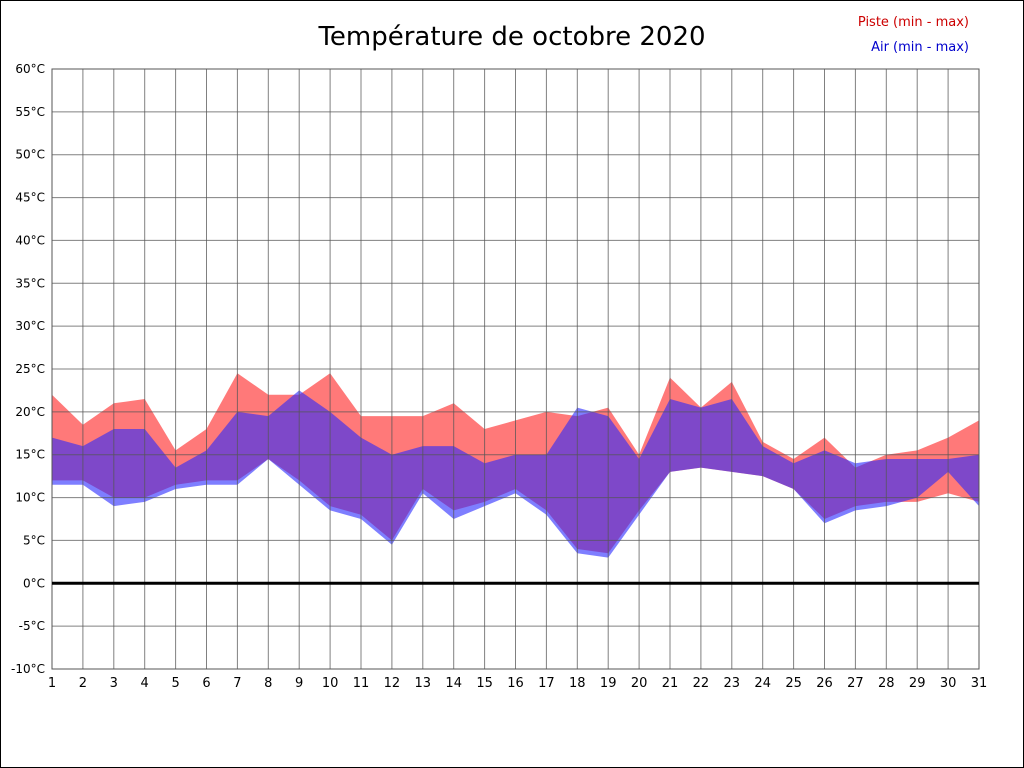  Describe the element at coordinates (175, 683) in the screenshot. I see `x-tick-label: 5` at that location.